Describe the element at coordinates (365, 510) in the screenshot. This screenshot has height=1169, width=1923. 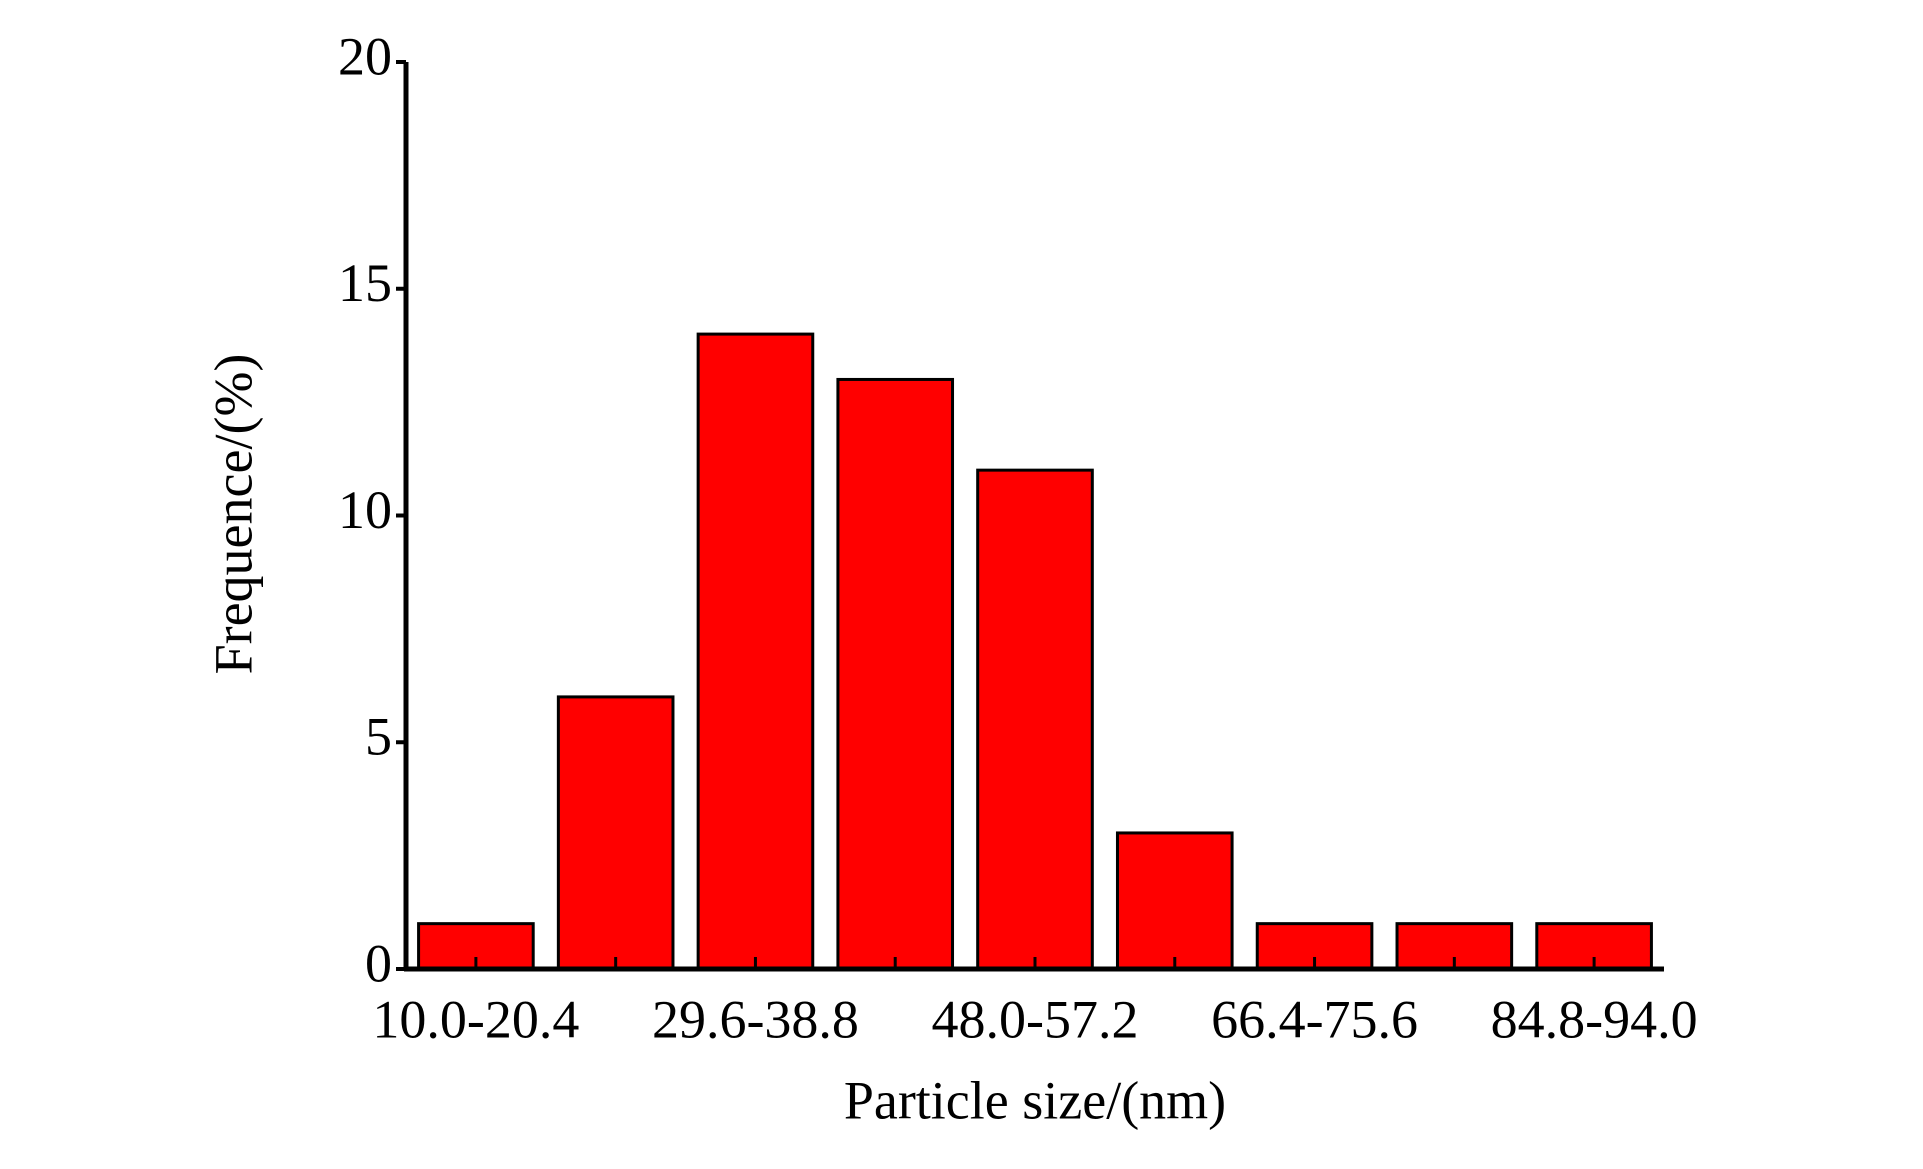
I see `y-tick-label: 10` at that location.